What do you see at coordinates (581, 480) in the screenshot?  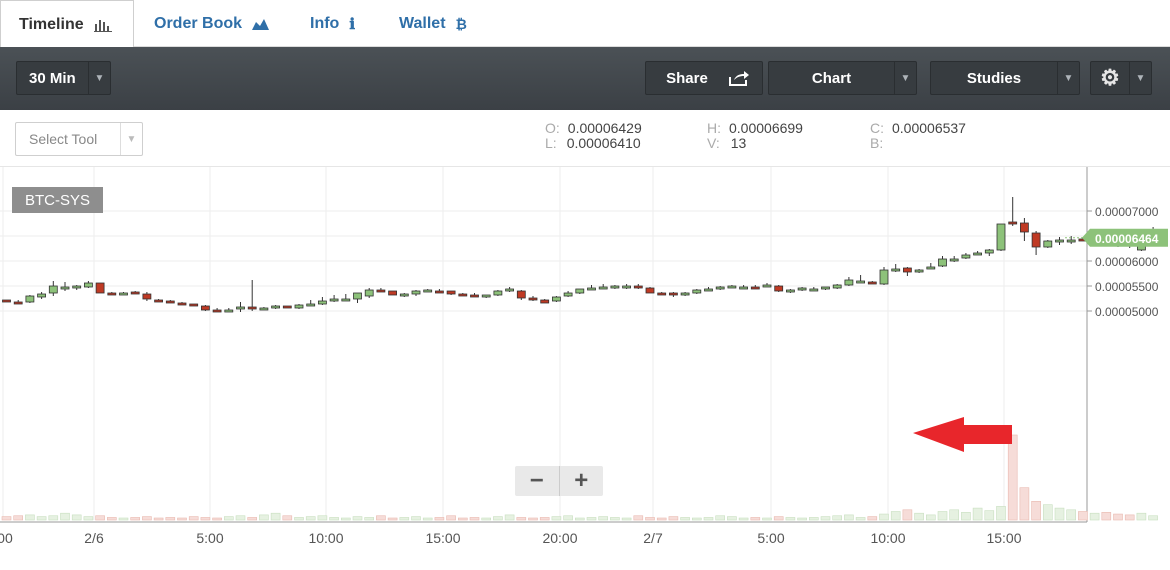 I see `zoom-in-button: +` at bounding box center [581, 480].